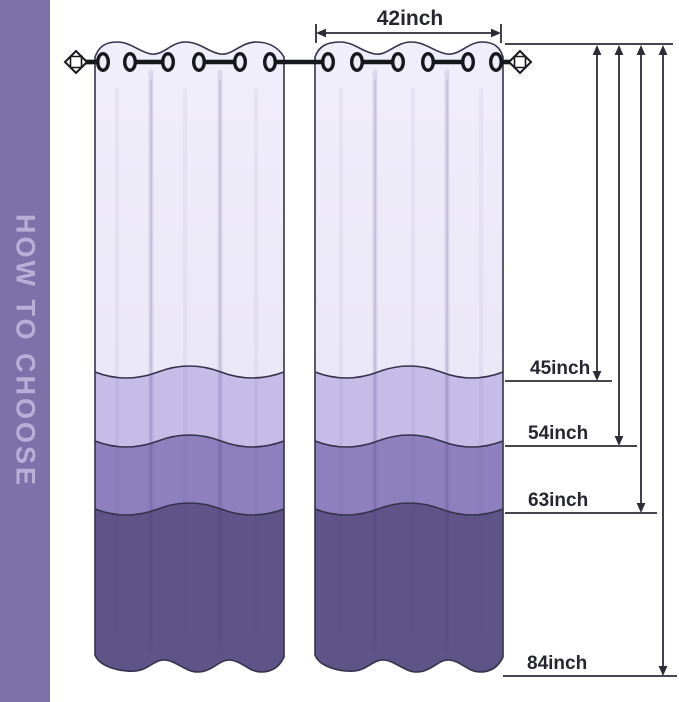 Image resolution: width=679 pixels, height=702 pixels. Describe the element at coordinates (299, 62) in the screenshot. I see `grommets` at that location.